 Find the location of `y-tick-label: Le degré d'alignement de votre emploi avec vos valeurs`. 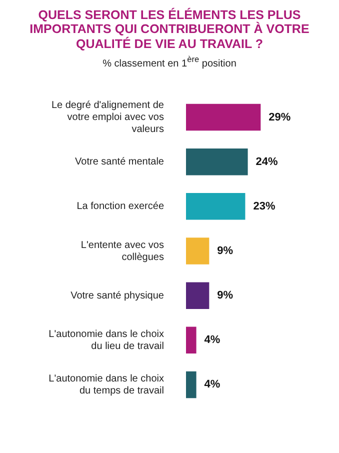

y-tick-label: Le degré d'alignement de votre emploi avec vos valeurs is located at coordinates (107, 118).